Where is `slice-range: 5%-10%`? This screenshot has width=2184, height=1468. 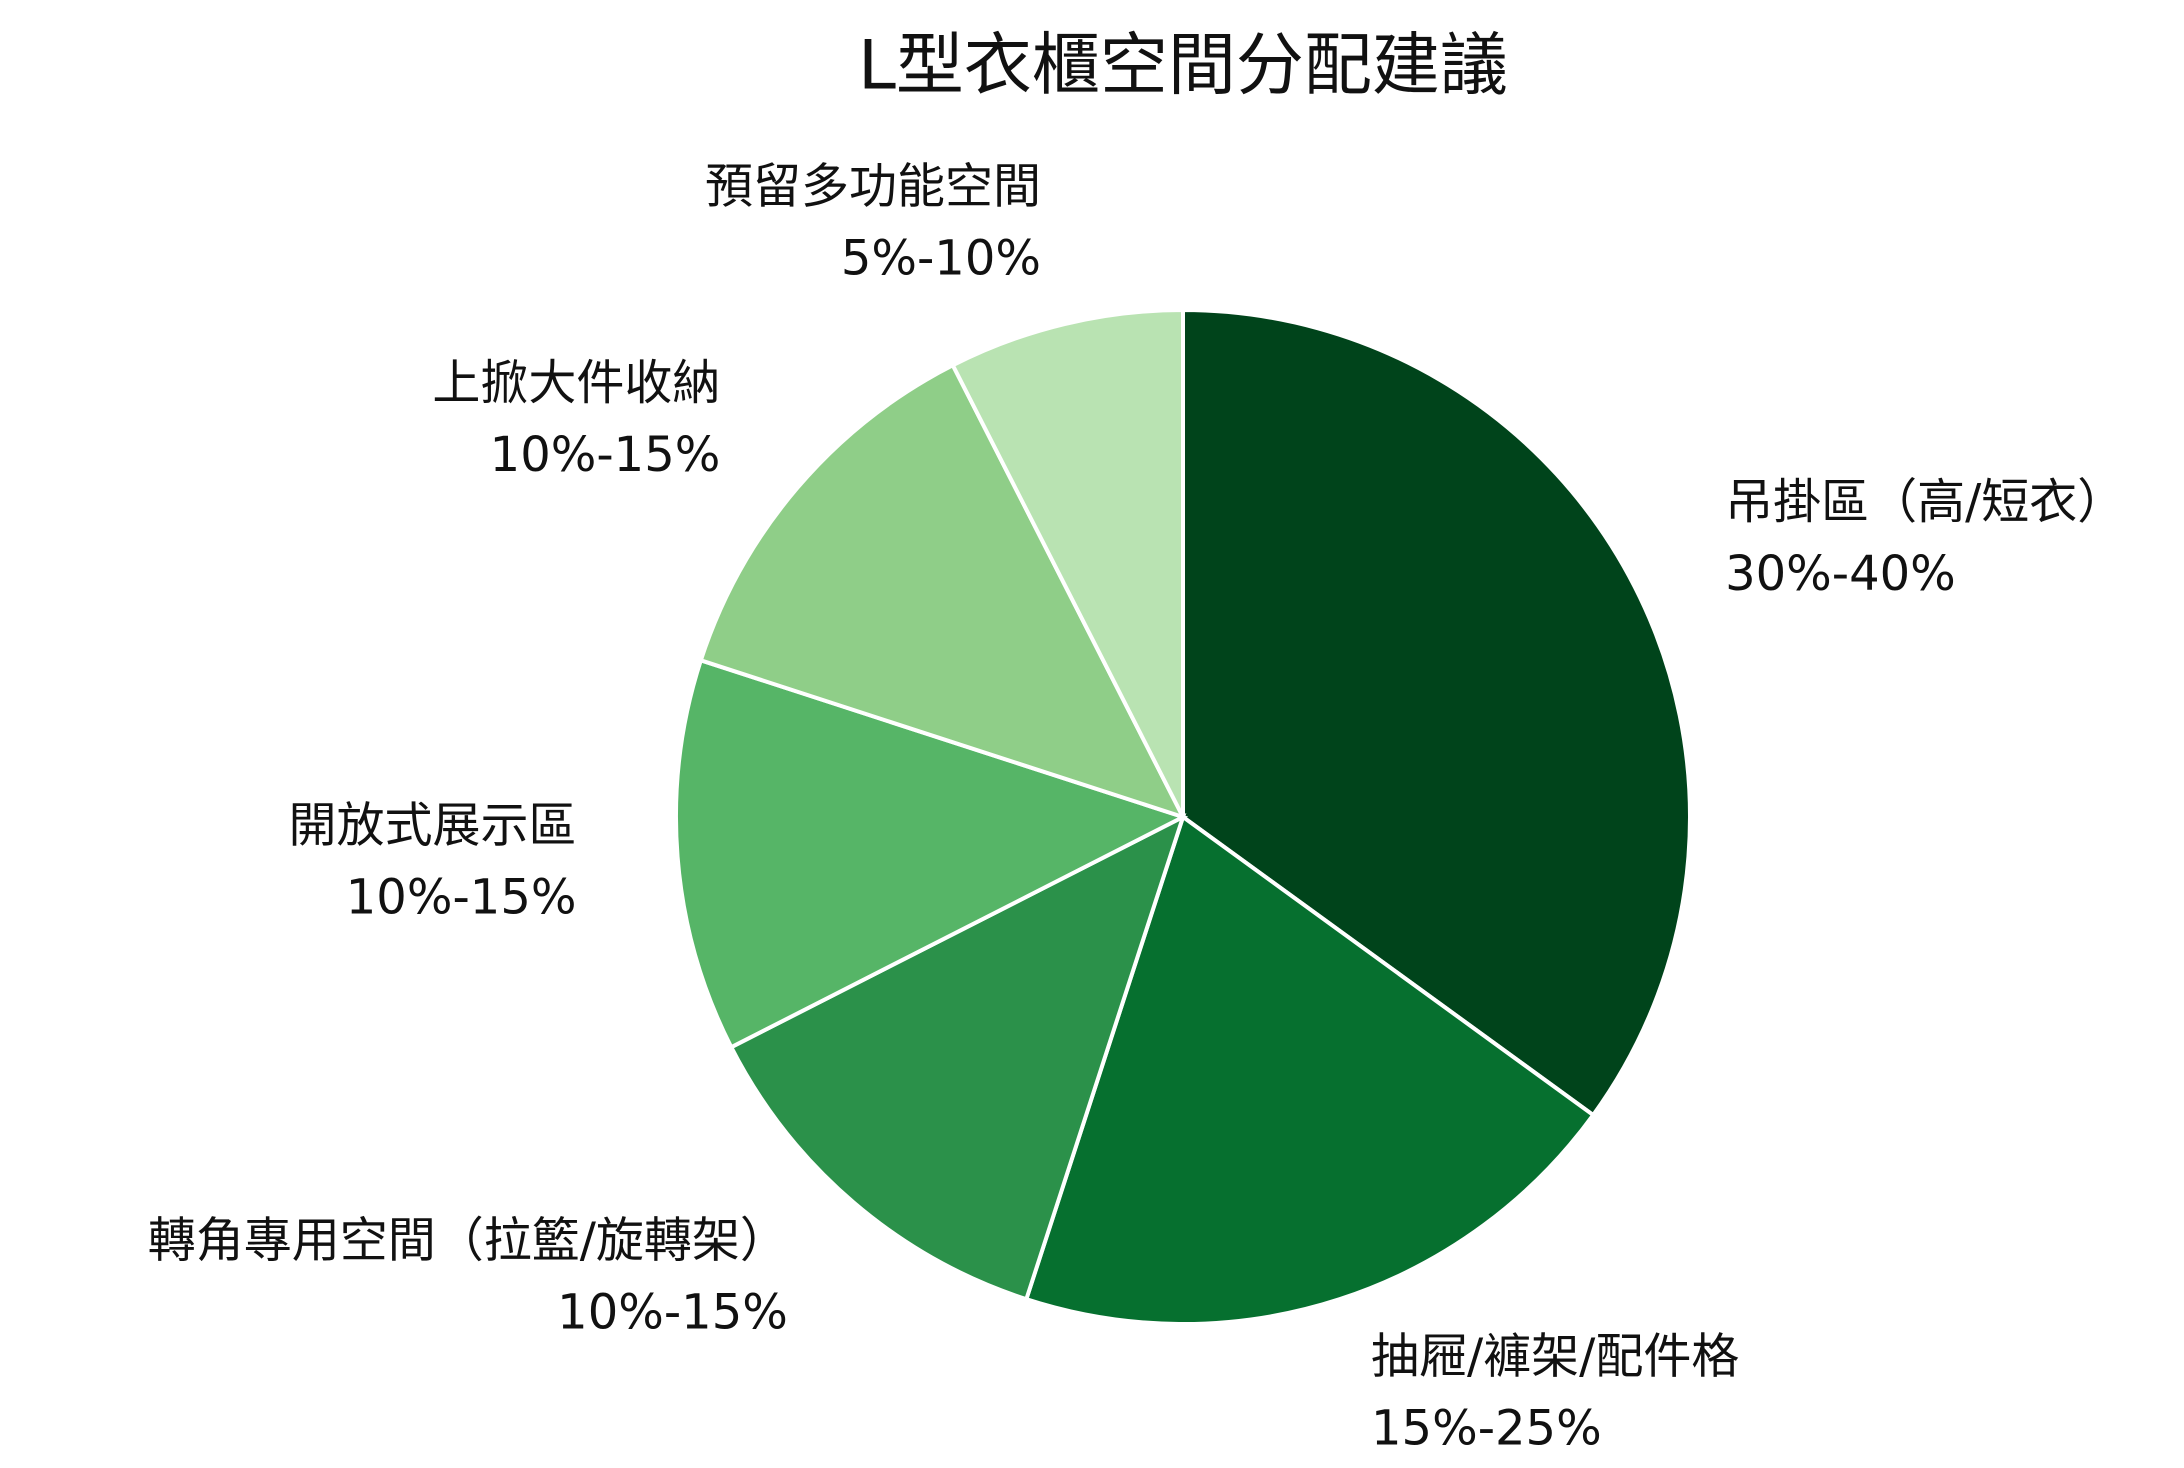 slice-range: 5%-10% is located at coordinates (941, 258).